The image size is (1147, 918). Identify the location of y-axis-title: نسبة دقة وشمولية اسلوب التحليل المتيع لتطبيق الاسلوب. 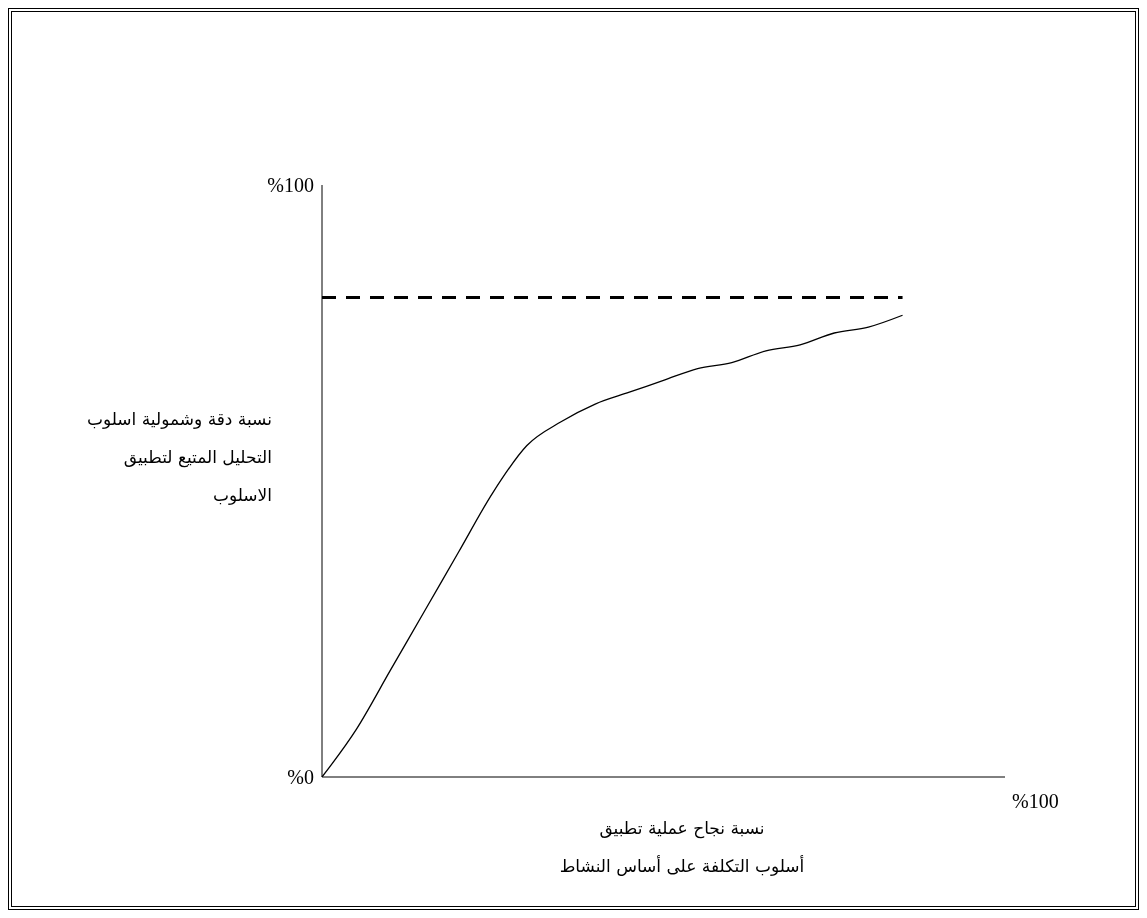
(178, 457).